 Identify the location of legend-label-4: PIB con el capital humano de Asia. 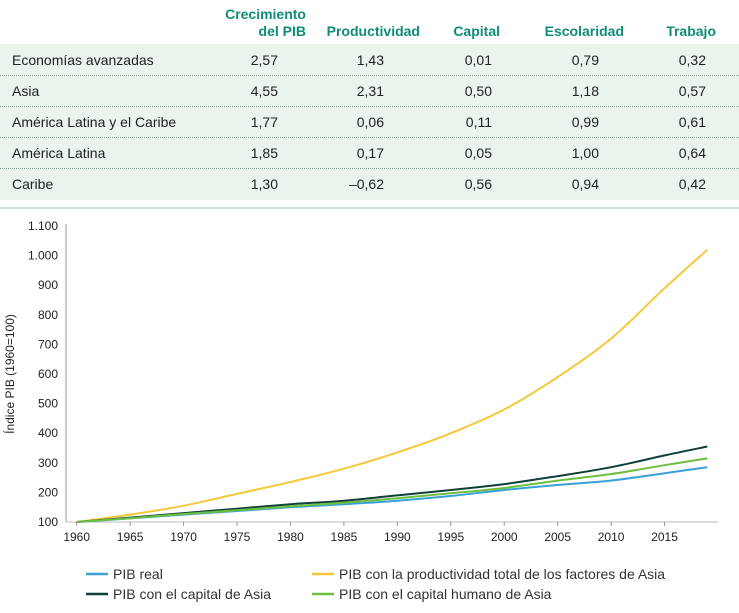
(445, 594).